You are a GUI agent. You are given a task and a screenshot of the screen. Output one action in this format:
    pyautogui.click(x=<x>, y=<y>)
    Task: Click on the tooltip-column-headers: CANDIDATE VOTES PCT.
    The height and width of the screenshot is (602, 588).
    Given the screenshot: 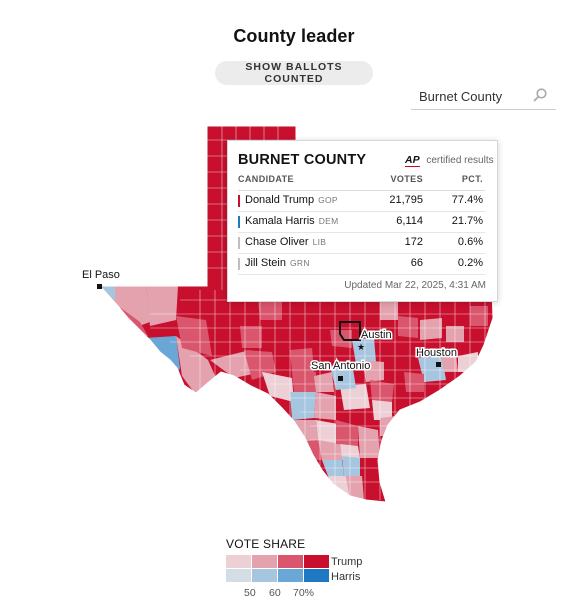 What is the action you would take?
    pyautogui.click(x=361, y=182)
    